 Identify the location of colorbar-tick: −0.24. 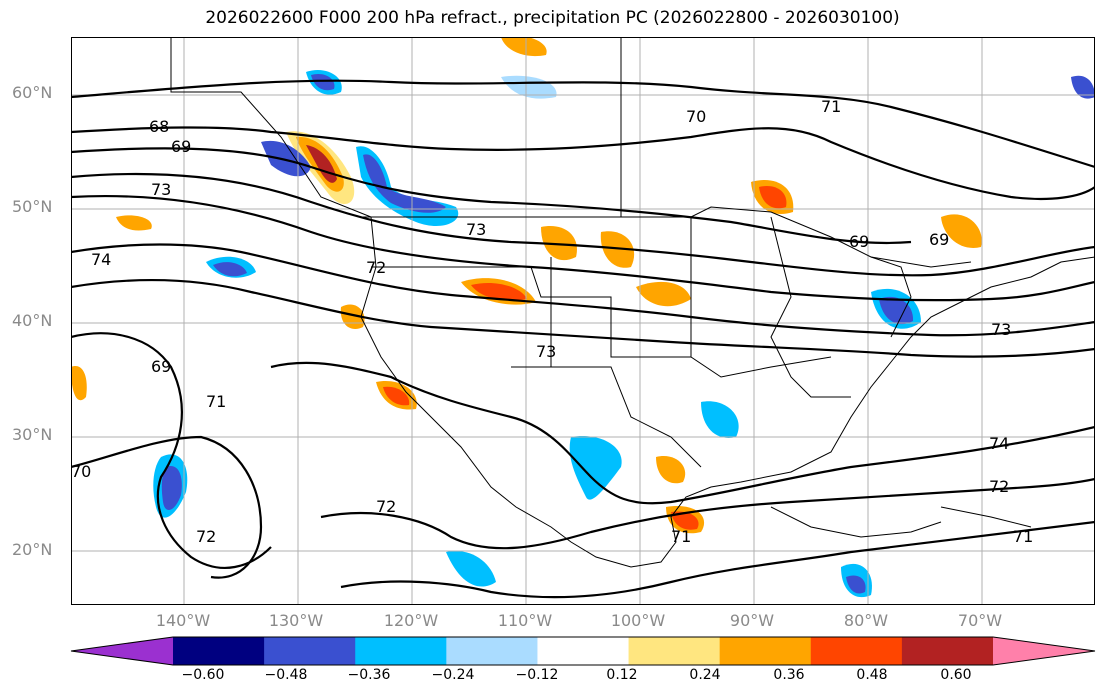
(453, 675).